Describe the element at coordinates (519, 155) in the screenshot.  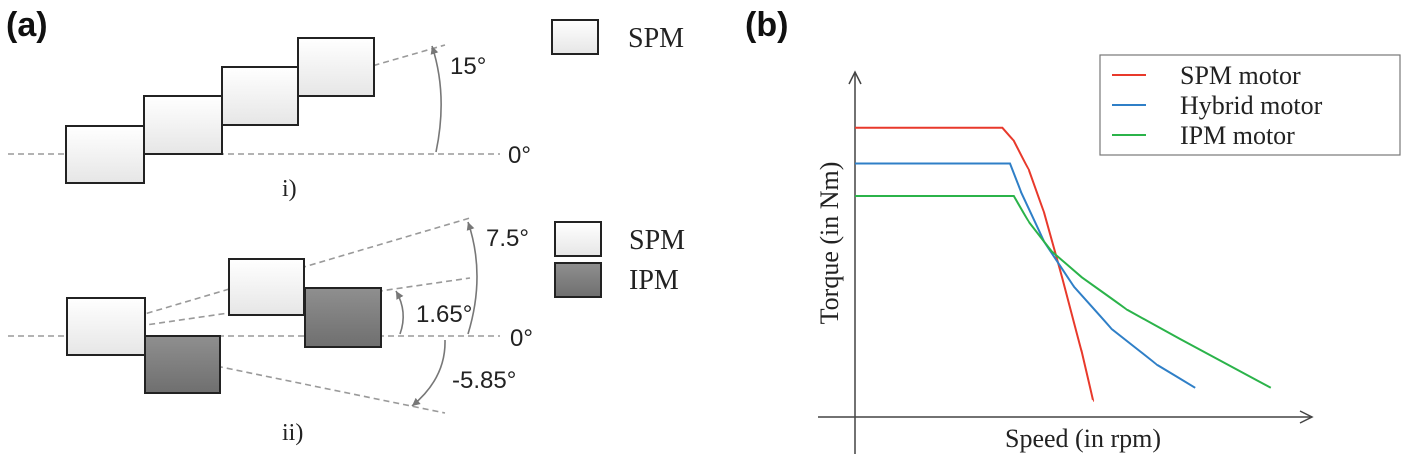
I see `angle-0-label-i: 0°` at that location.